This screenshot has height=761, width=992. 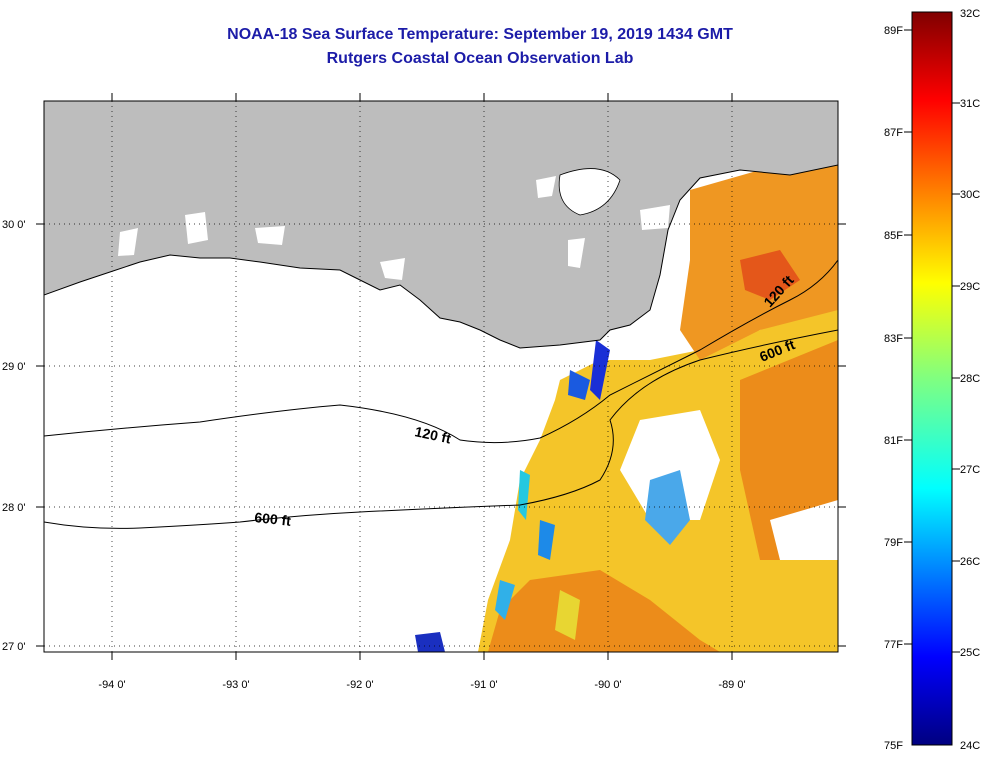 What do you see at coordinates (893, 746) in the screenshot?
I see `colorbar-label-75f: 75F` at bounding box center [893, 746].